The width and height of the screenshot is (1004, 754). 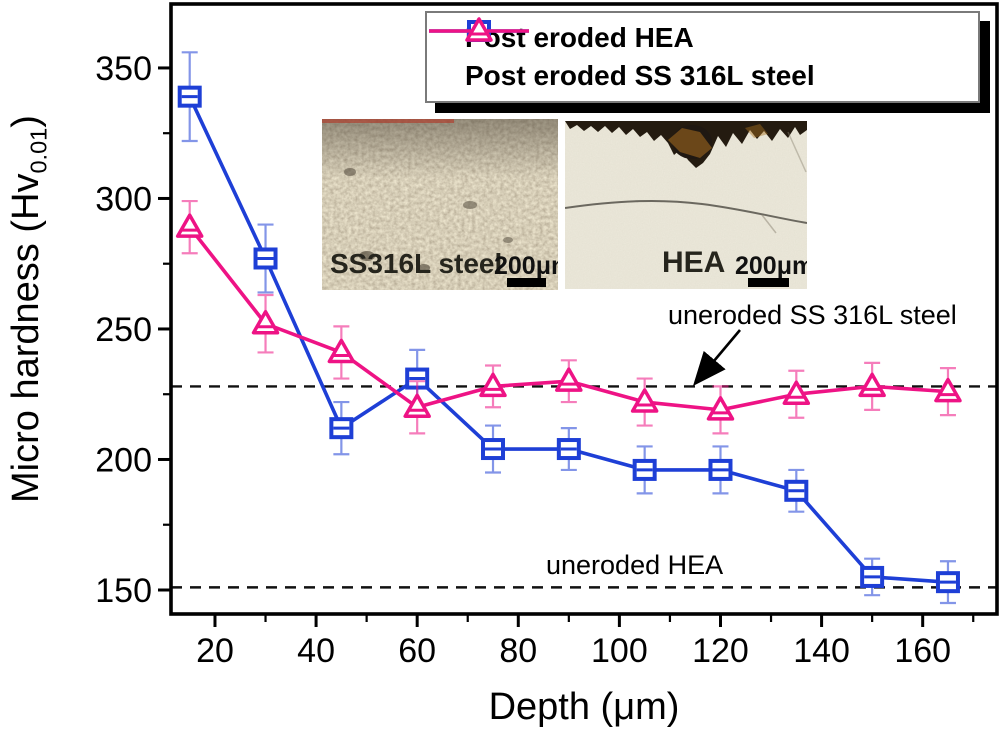 I want to click on y-tick-label: 200, so click(x=123, y=460).